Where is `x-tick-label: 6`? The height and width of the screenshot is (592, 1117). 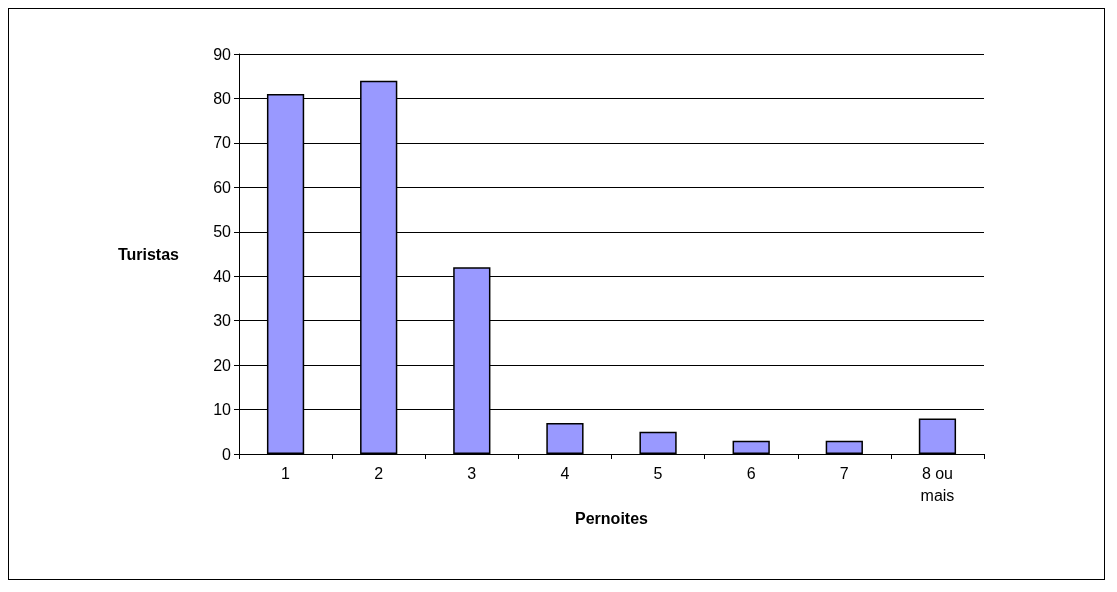 x-tick-label: 6 is located at coordinates (751, 473).